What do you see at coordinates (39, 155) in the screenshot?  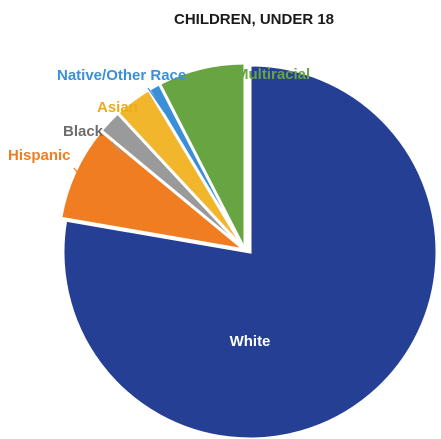 I see `slice-label-hispanic: Hispanic` at bounding box center [39, 155].